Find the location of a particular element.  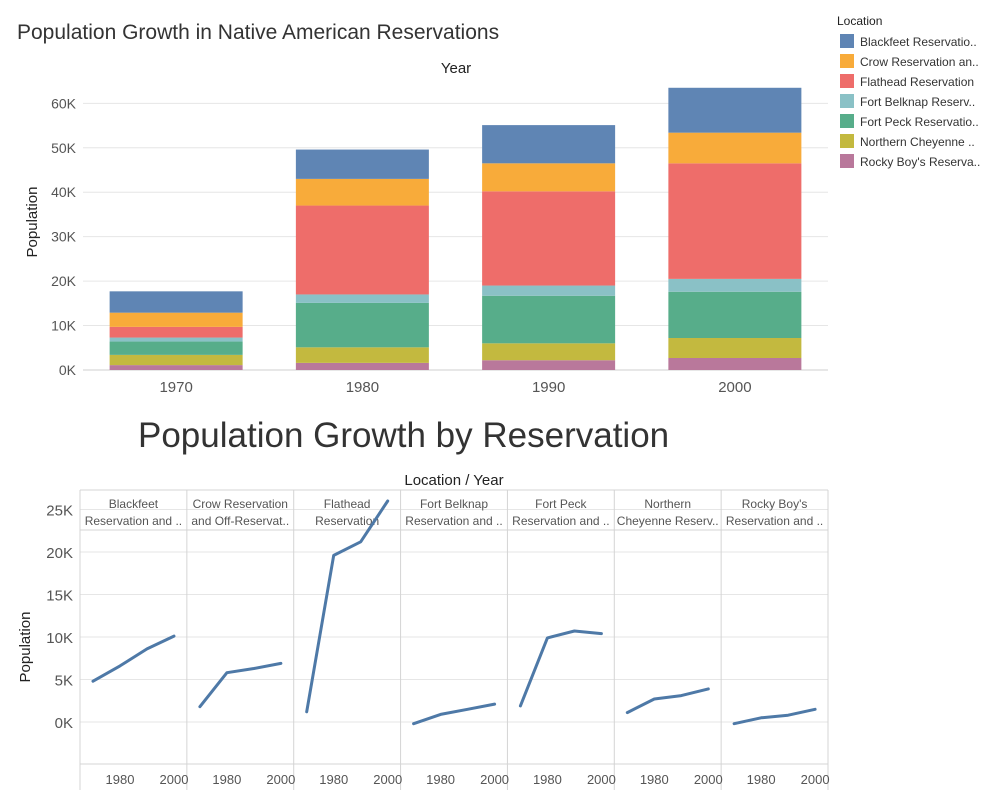

bar-x-tick-label: 1990 is located at coordinates (548, 387).